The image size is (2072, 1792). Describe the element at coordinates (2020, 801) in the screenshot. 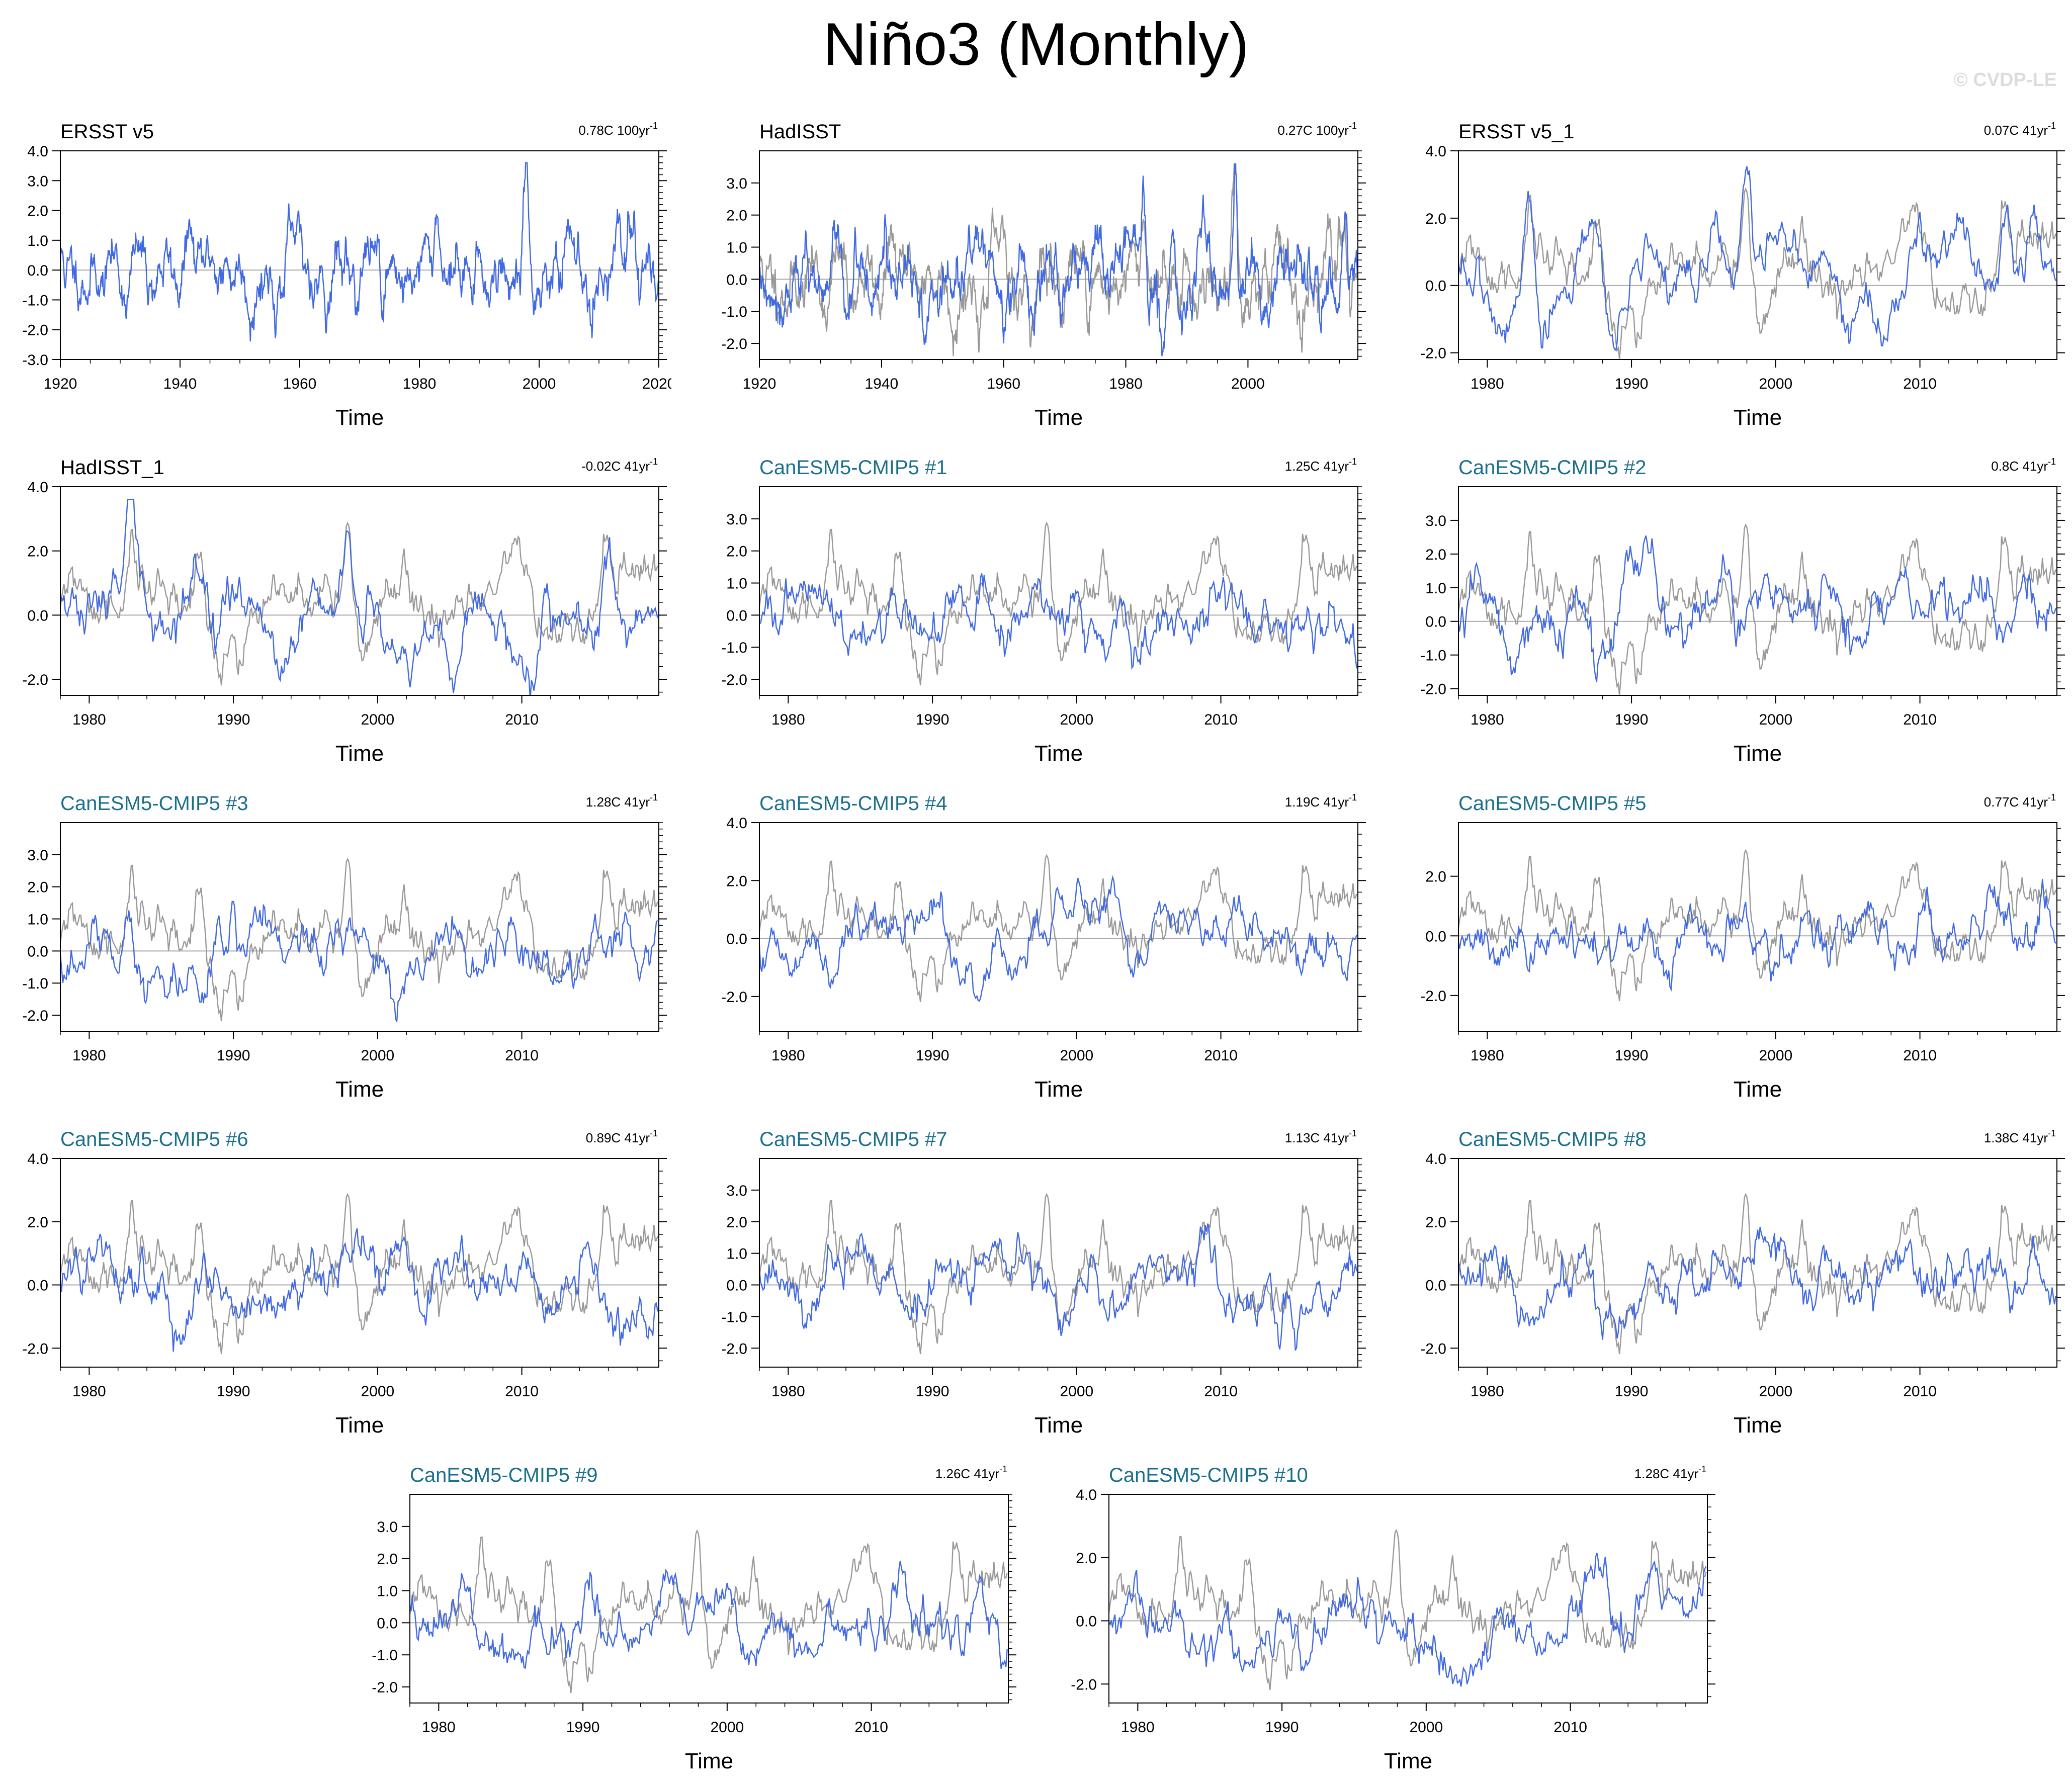

I see `trend-label: 0.77C 41yr-1` at that location.